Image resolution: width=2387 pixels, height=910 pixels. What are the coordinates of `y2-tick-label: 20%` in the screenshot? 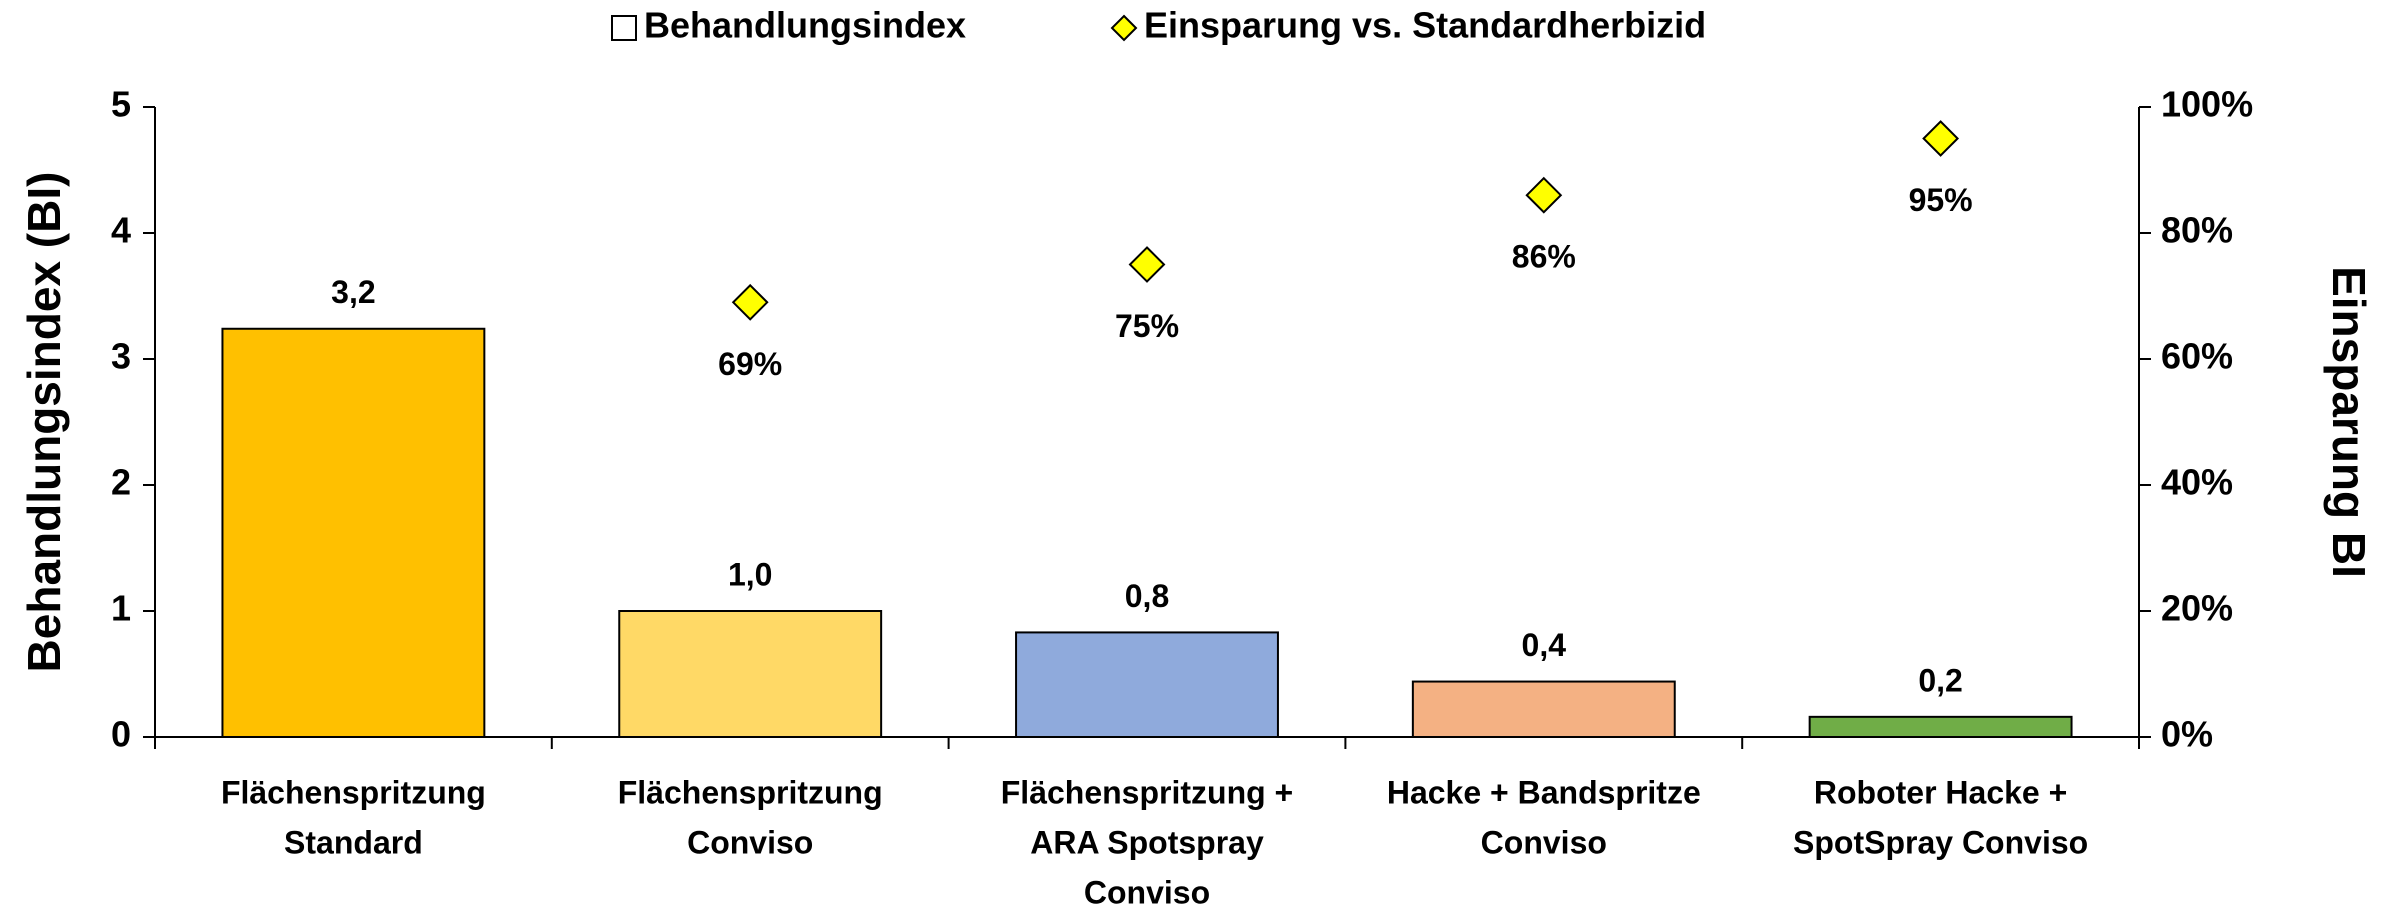 It's located at (2197, 608).